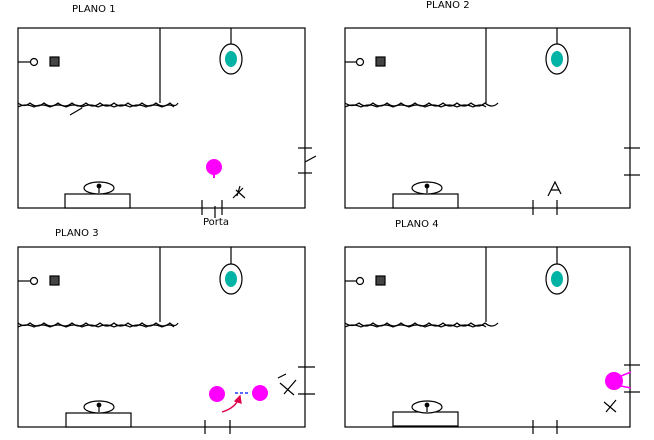  Describe the element at coordinates (94, 9) in the screenshot. I see `plan-1-title: PLANO 1` at that location.